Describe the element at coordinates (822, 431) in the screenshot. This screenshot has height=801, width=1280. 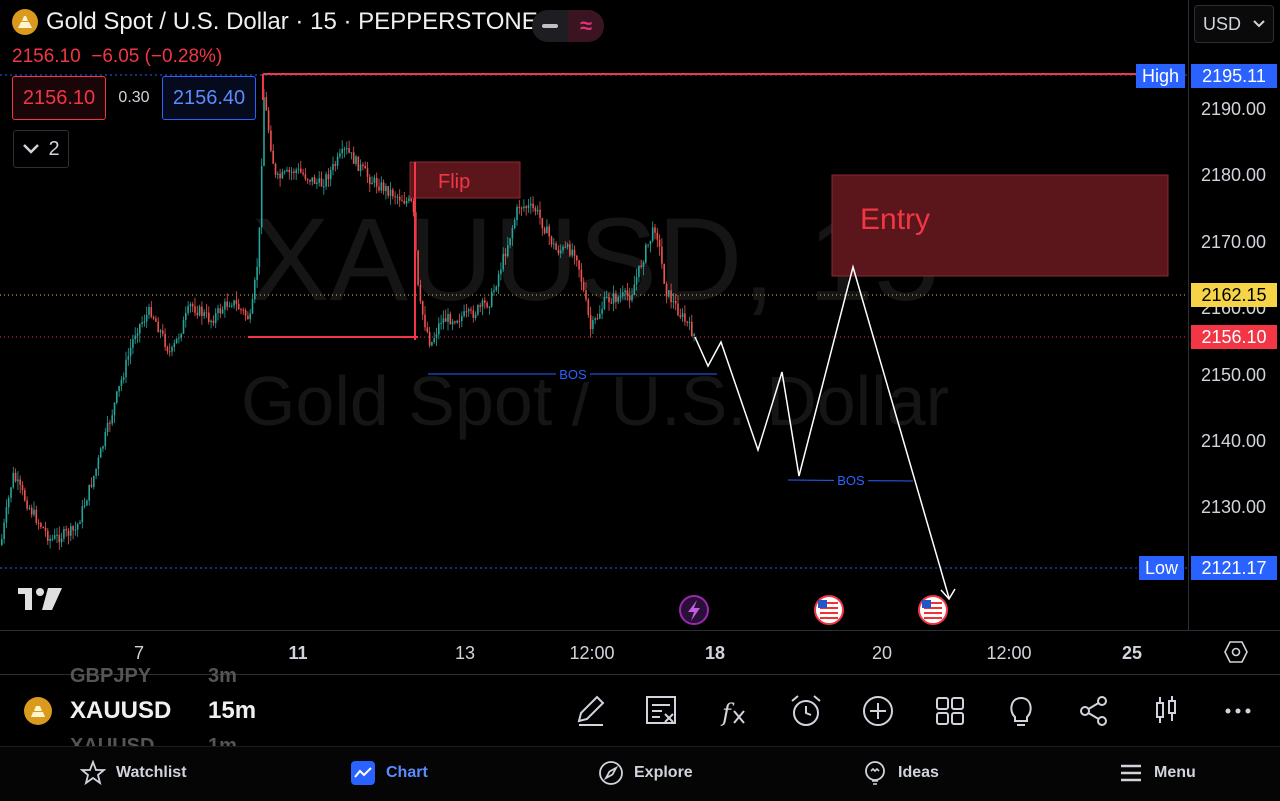
I see `projection-path` at that location.